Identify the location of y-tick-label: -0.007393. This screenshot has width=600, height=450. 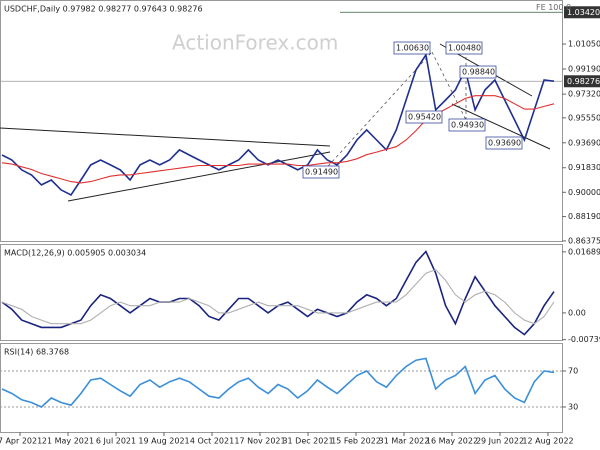
(584, 339).